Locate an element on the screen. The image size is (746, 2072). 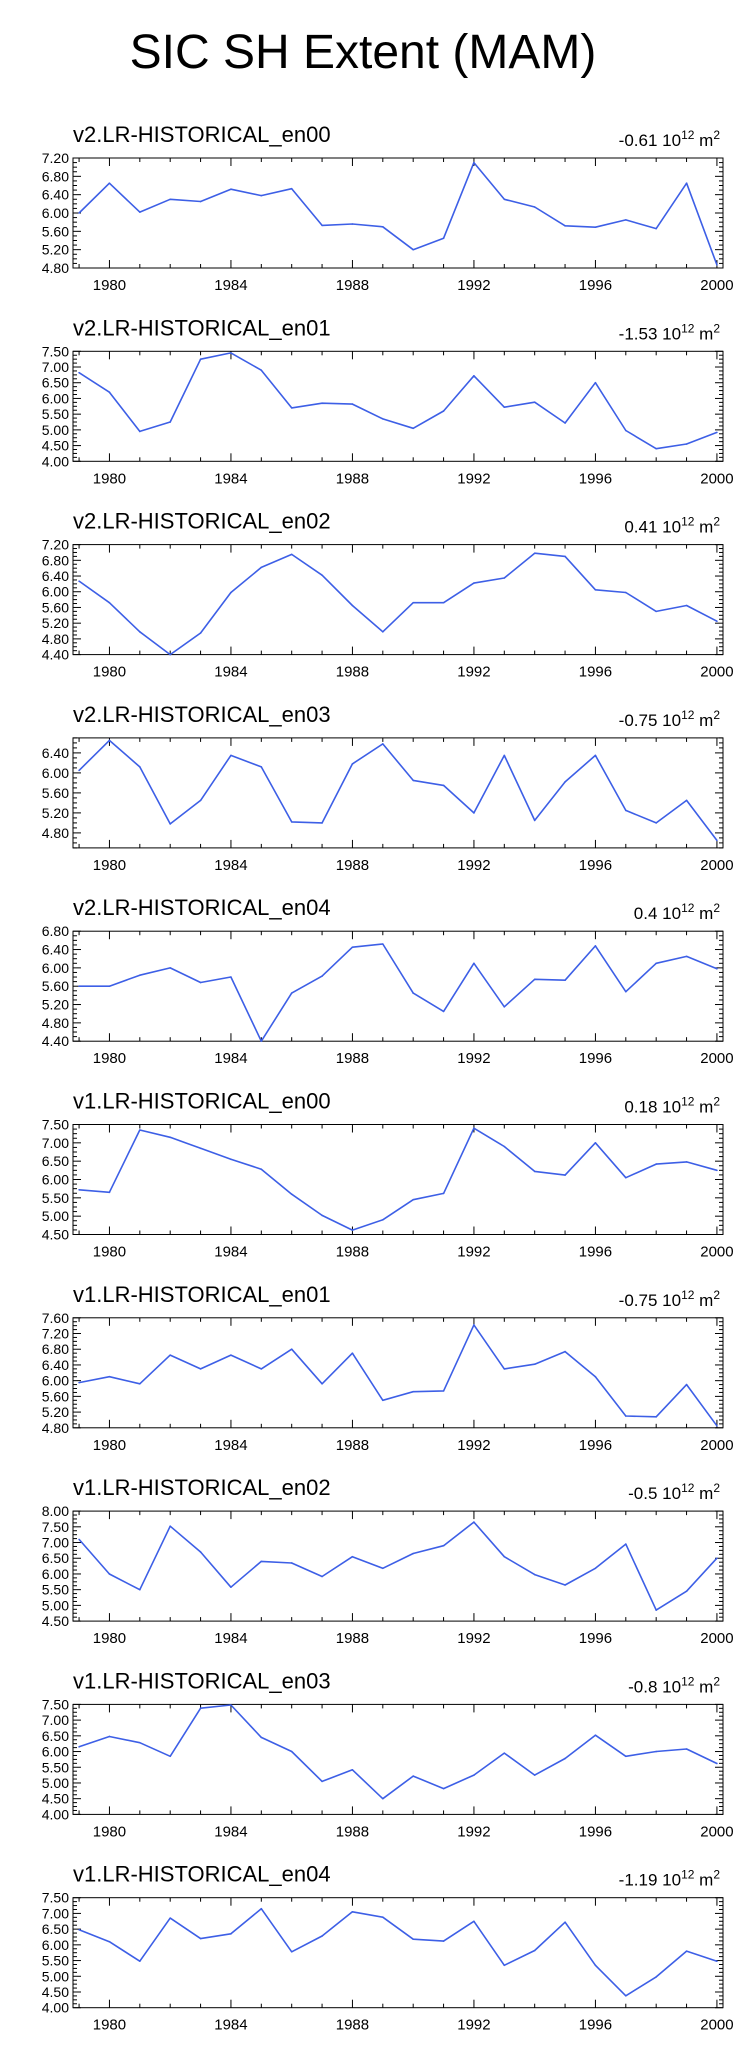
panel-title: v1.LR-HISTORICAL_en01 is located at coordinates (202, 1294).